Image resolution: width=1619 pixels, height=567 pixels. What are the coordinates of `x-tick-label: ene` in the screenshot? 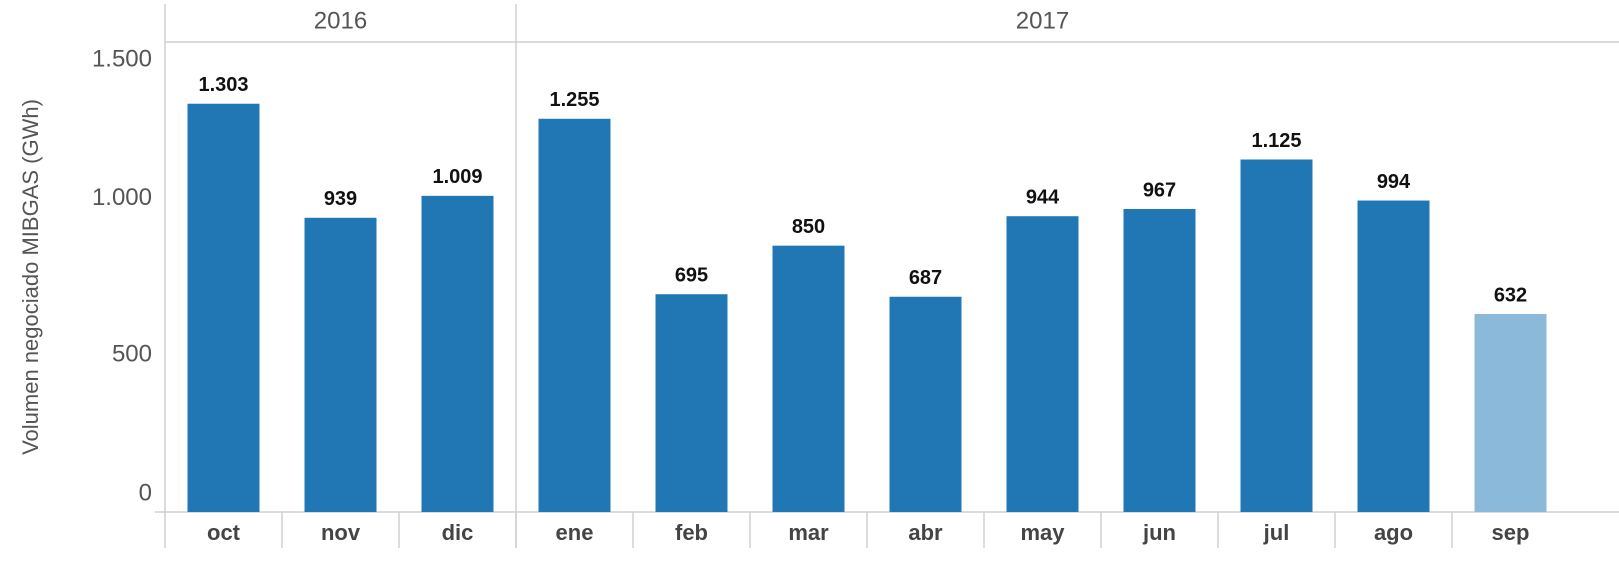 It's located at (575, 532).